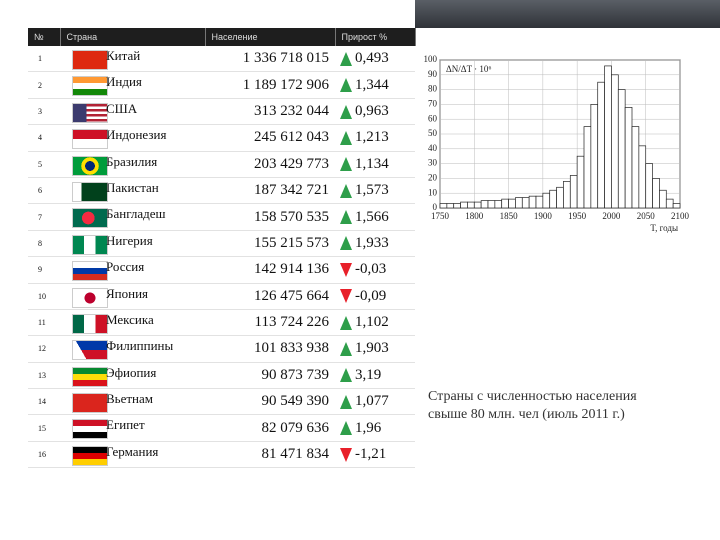 This screenshot has height=540, width=720. What do you see at coordinates (221, 428) in the screenshot?
I see `table-row: 15 Египет 82 079 636 1,96` at bounding box center [221, 428].